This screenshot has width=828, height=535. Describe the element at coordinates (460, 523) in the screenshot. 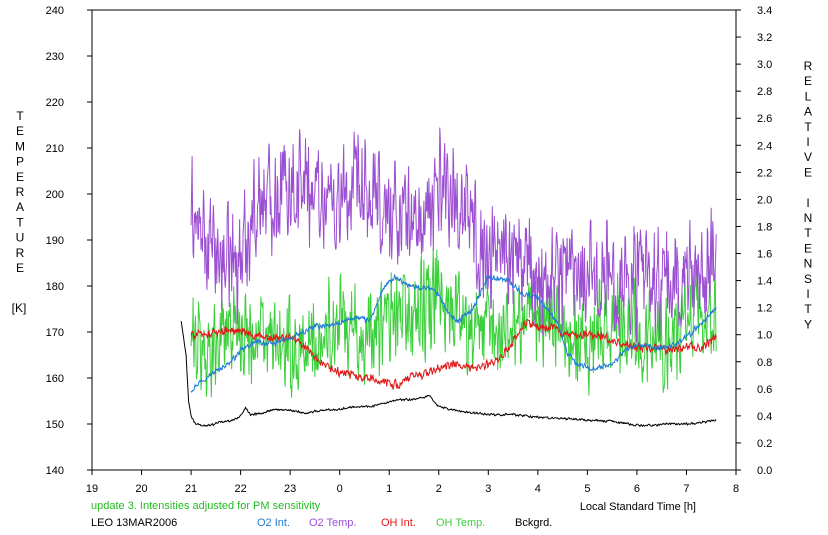

I see `legend-oh-temp: OH Temp.` at that location.